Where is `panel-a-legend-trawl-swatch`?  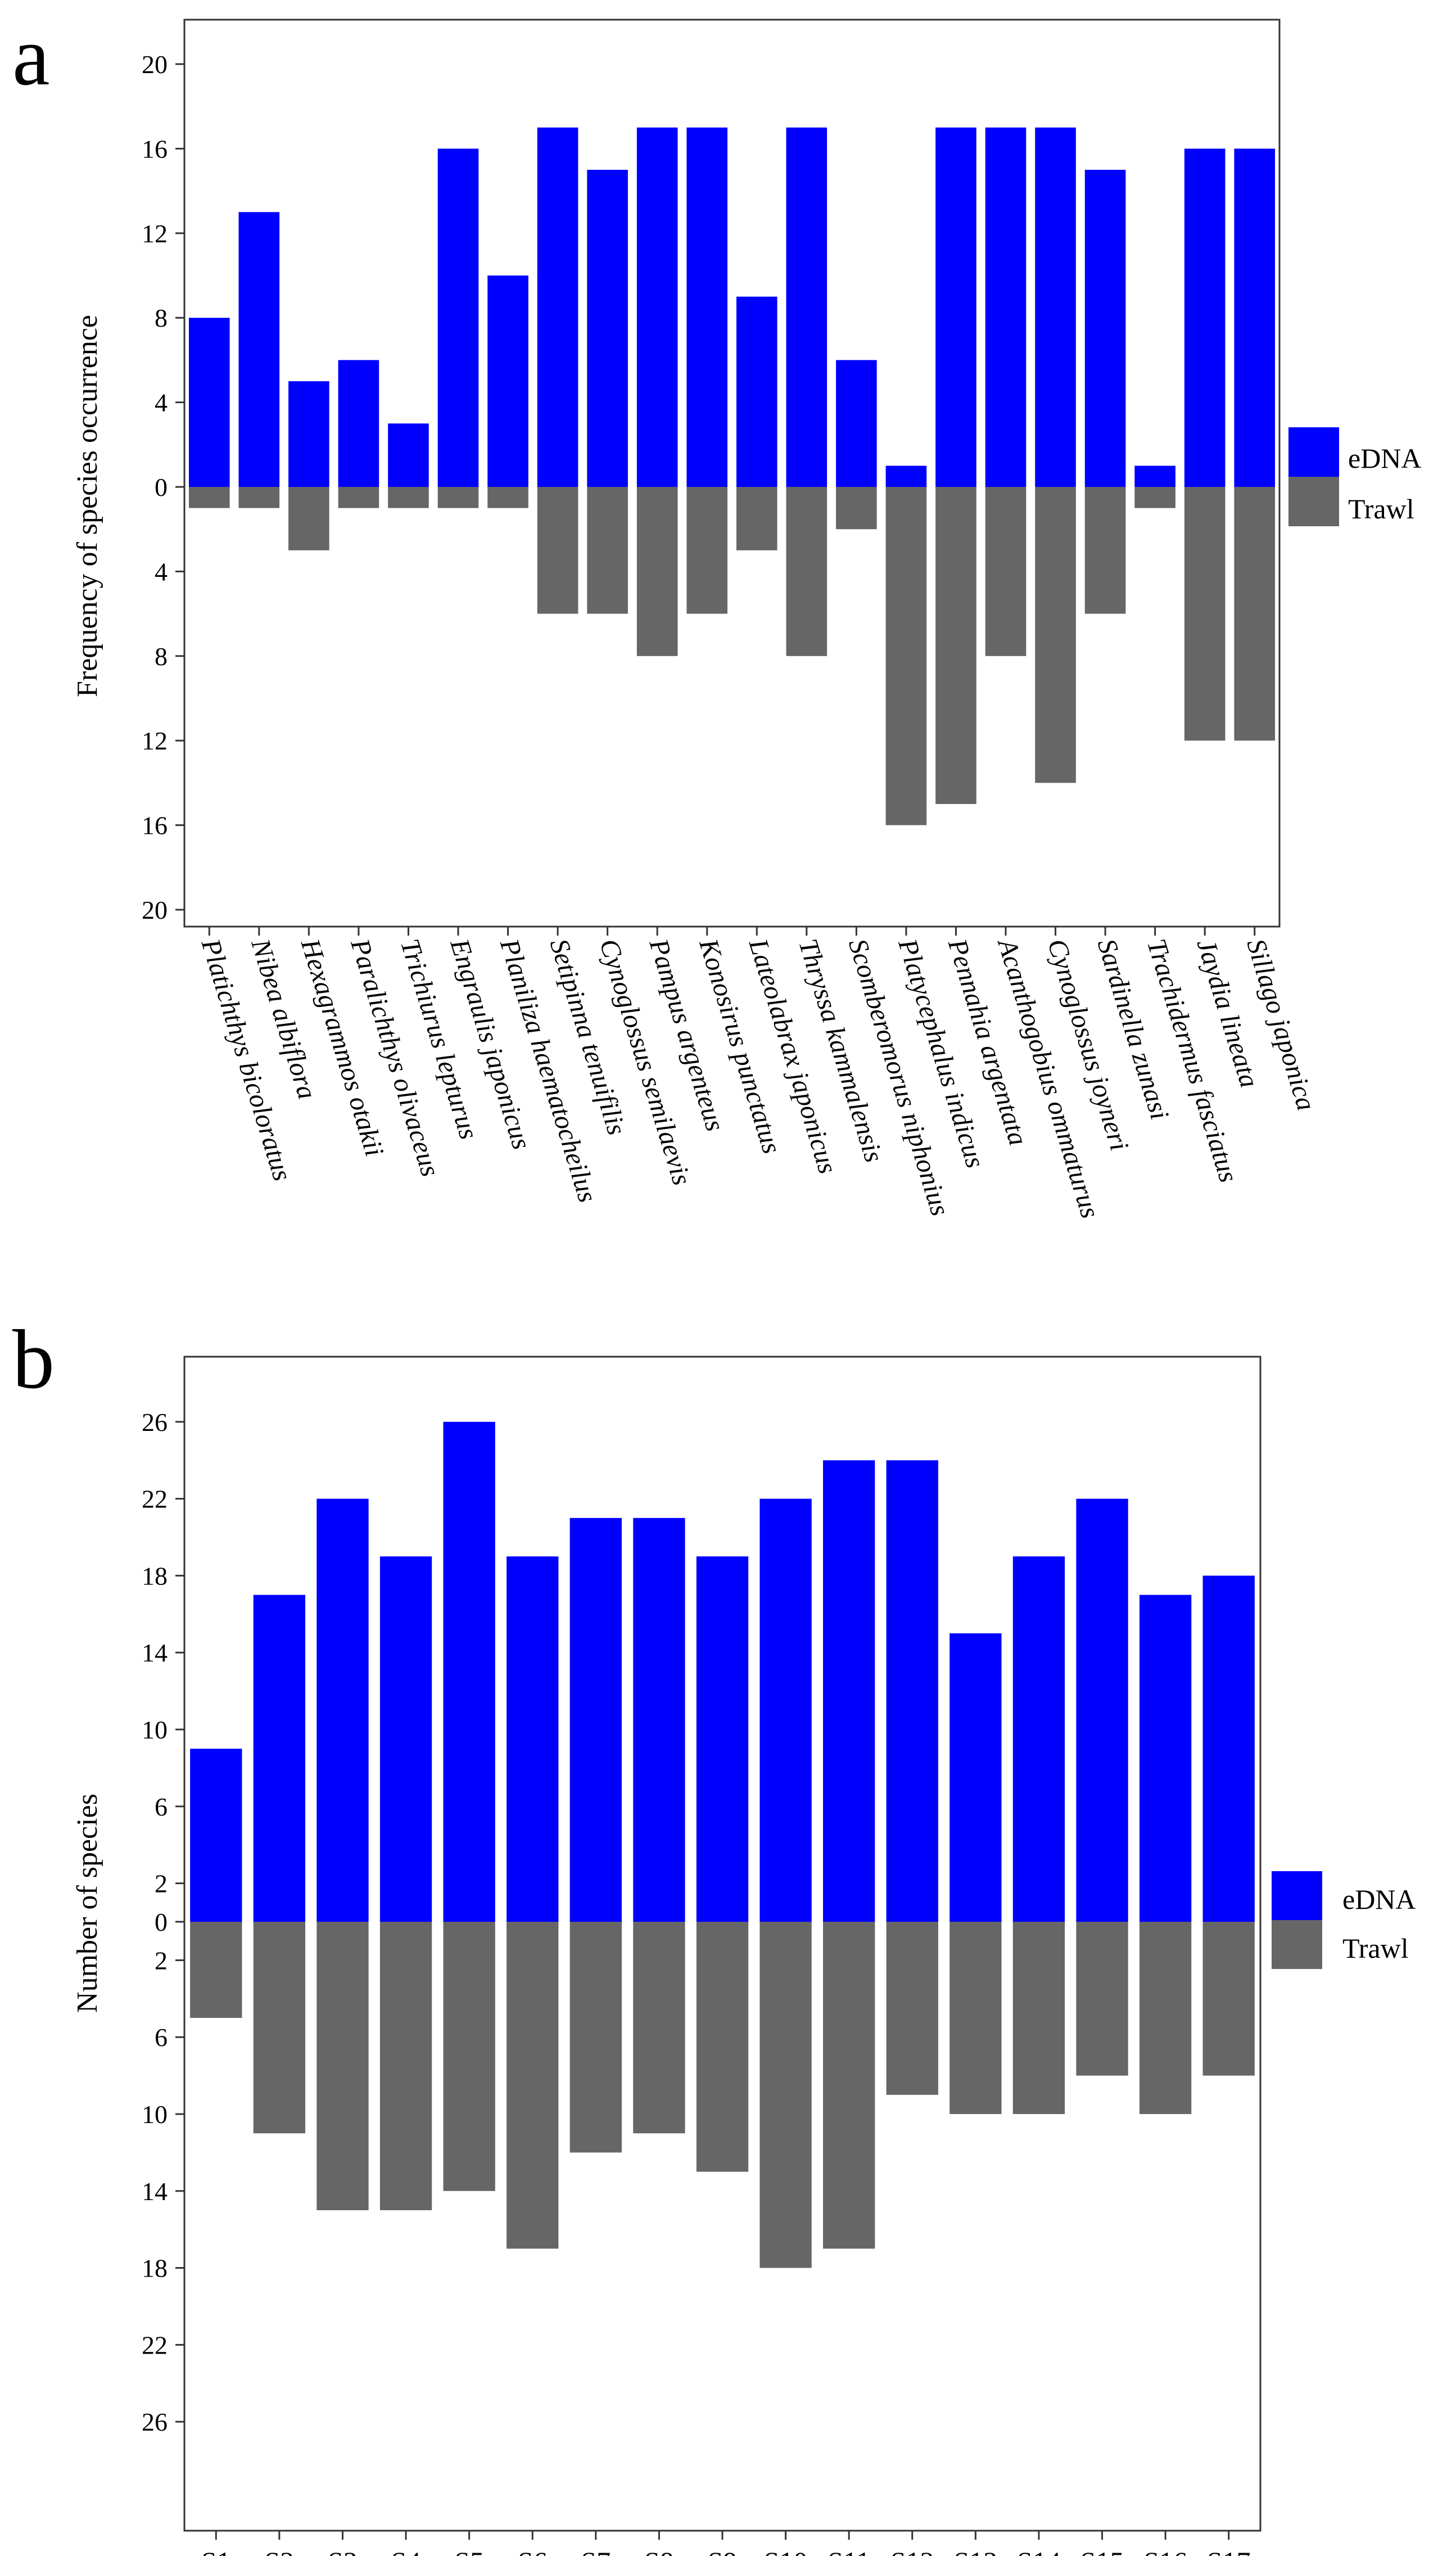 panel-a-legend-trawl-swatch is located at coordinates (1313, 502).